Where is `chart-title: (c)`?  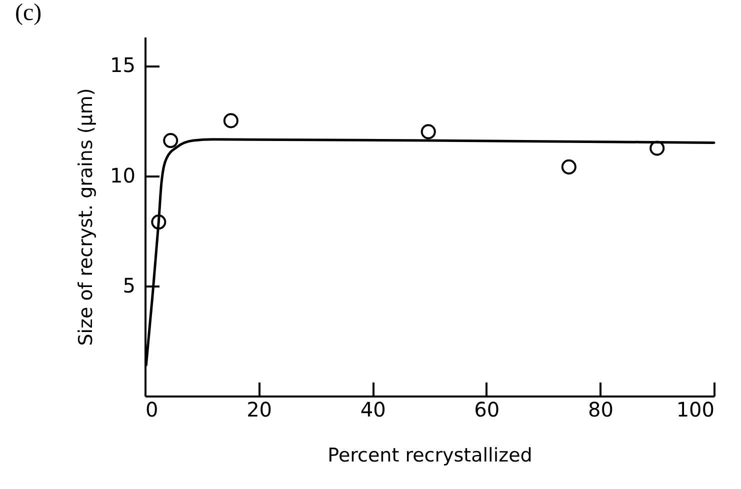 chart-title: (c) is located at coordinates (28, 13).